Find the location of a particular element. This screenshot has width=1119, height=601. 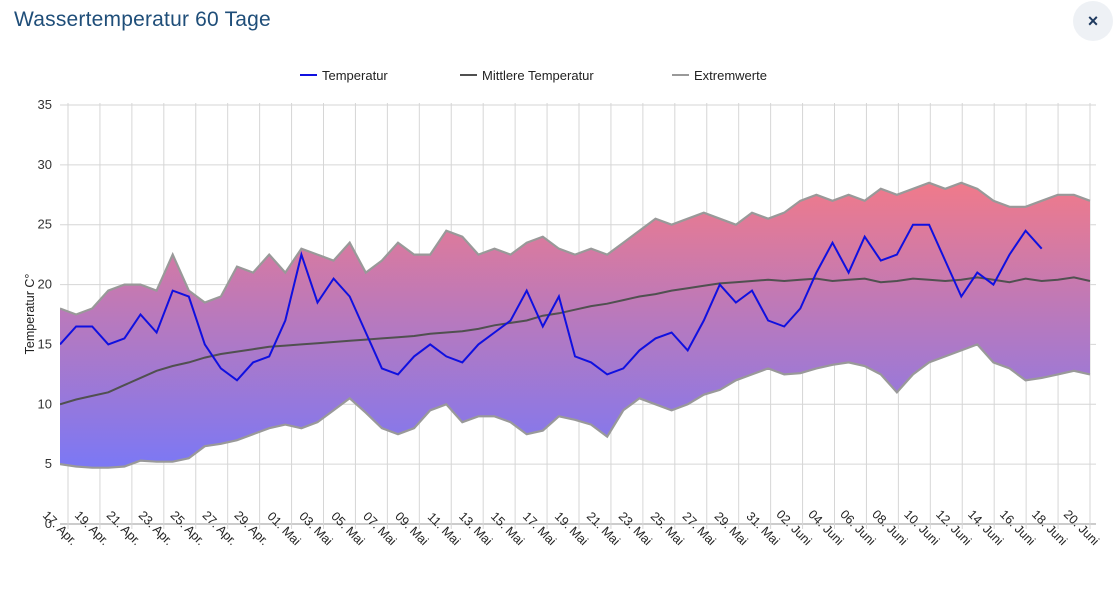

y-tick-label: 25 is located at coordinates (45, 224).